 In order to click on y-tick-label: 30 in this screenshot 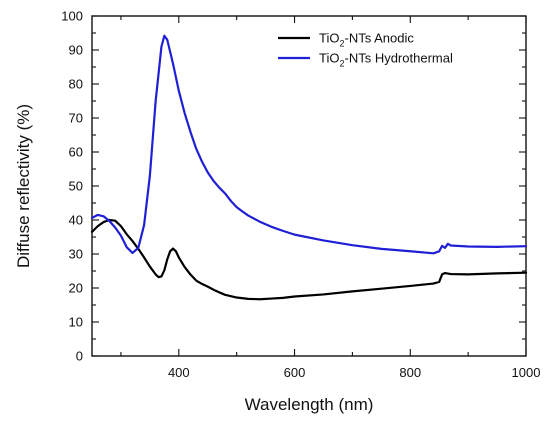, I will do `click(76, 254)`.